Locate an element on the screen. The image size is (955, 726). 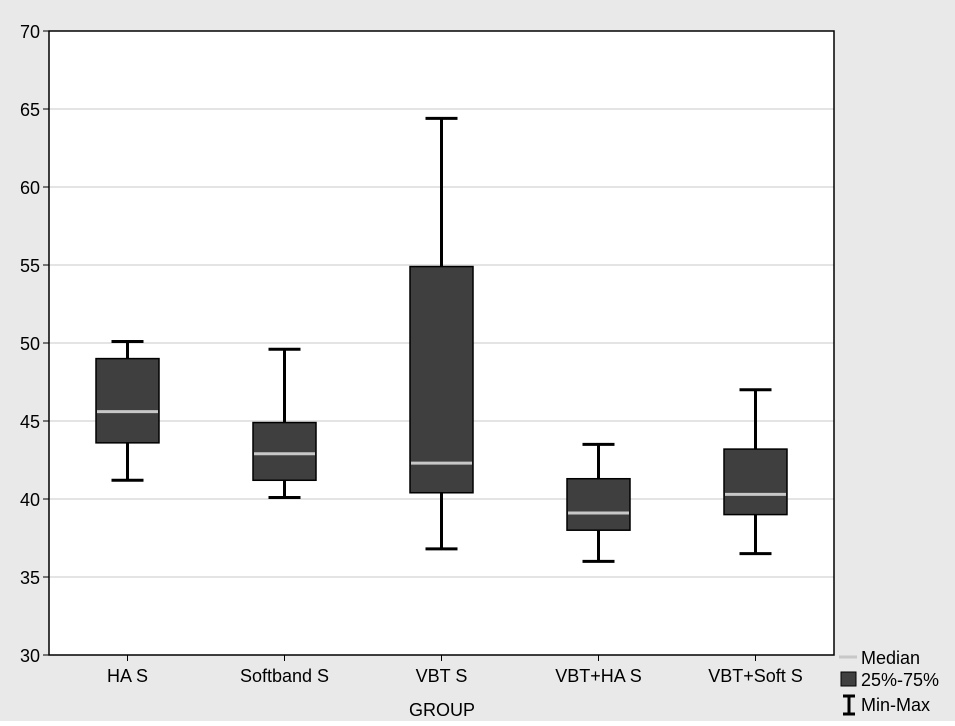
x-axis-ticks: HA S Softband S VBT S VBT+HA S VBT+Soft S is located at coordinates (455, 670).